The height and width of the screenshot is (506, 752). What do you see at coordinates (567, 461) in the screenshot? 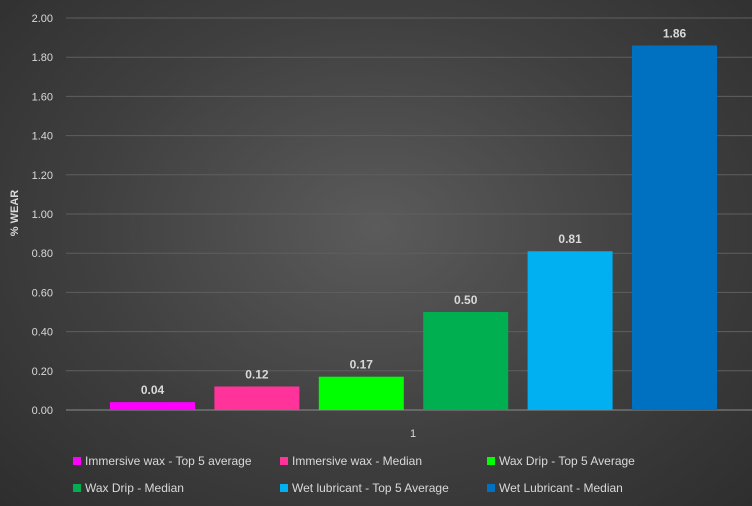
I see `legend-entry-label: Wax Drip - Top 5 Average` at bounding box center [567, 461].